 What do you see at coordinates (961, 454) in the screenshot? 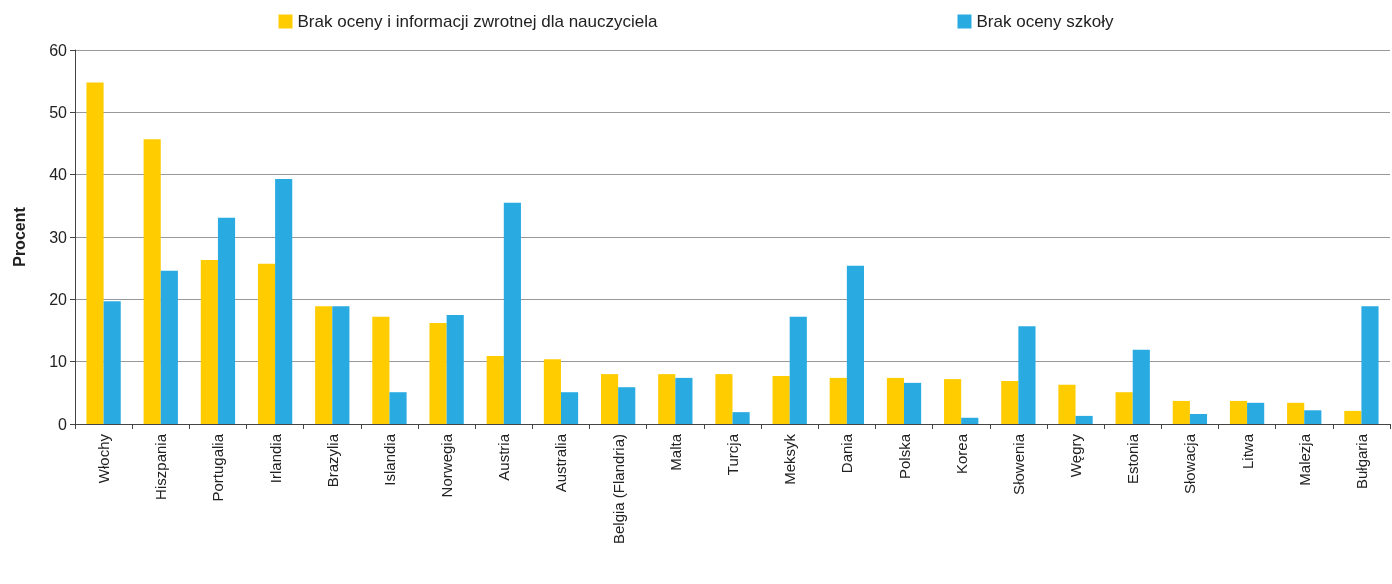
I see `x-tick-label: Korea` at bounding box center [961, 454].